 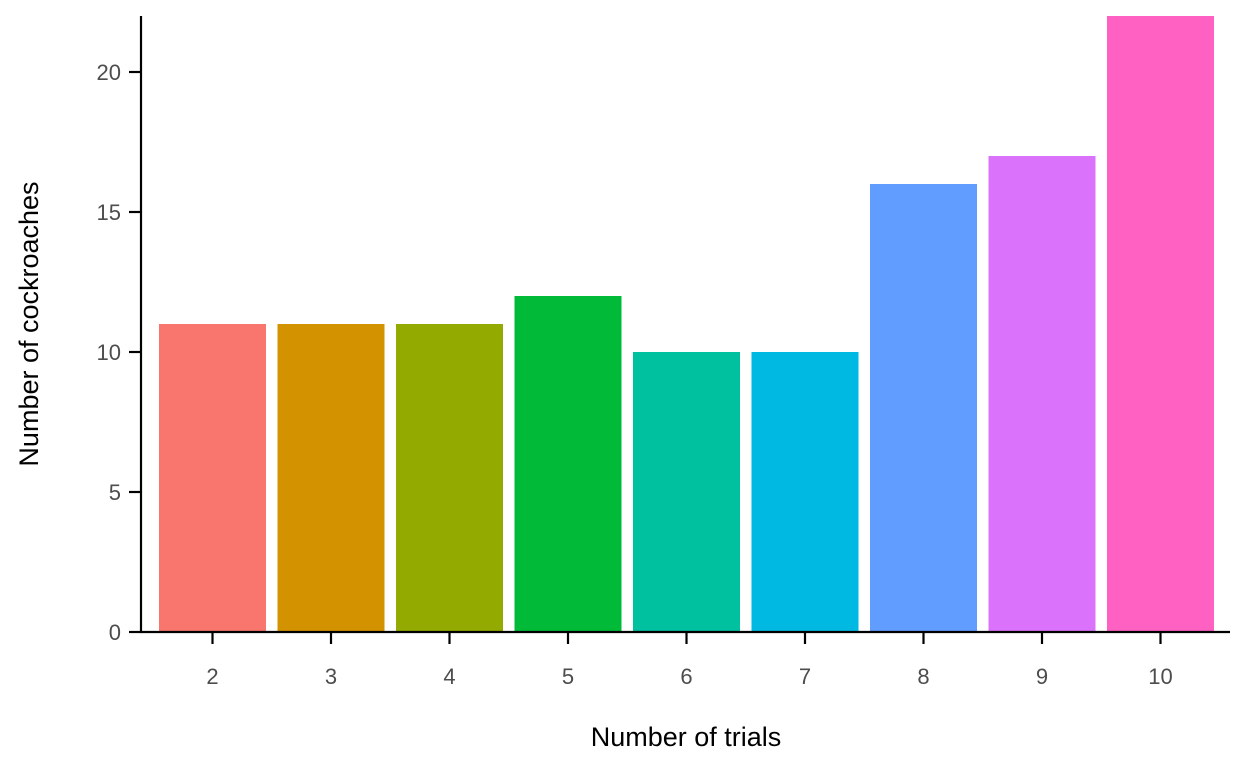 What do you see at coordinates (109, 352) in the screenshot?
I see `y-tick-label-10: 10` at bounding box center [109, 352].